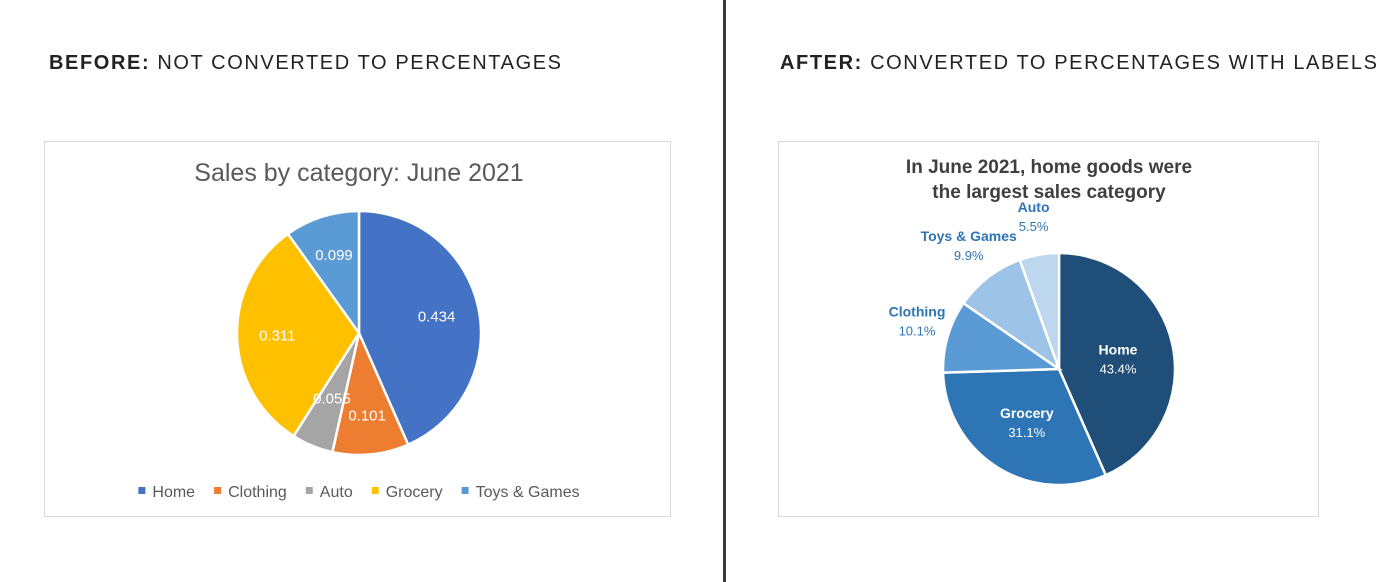 Image resolution: width=1400 pixels, height=582 pixels. What do you see at coordinates (309, 490) in the screenshot?
I see `legend-swatch-auto` at bounding box center [309, 490].